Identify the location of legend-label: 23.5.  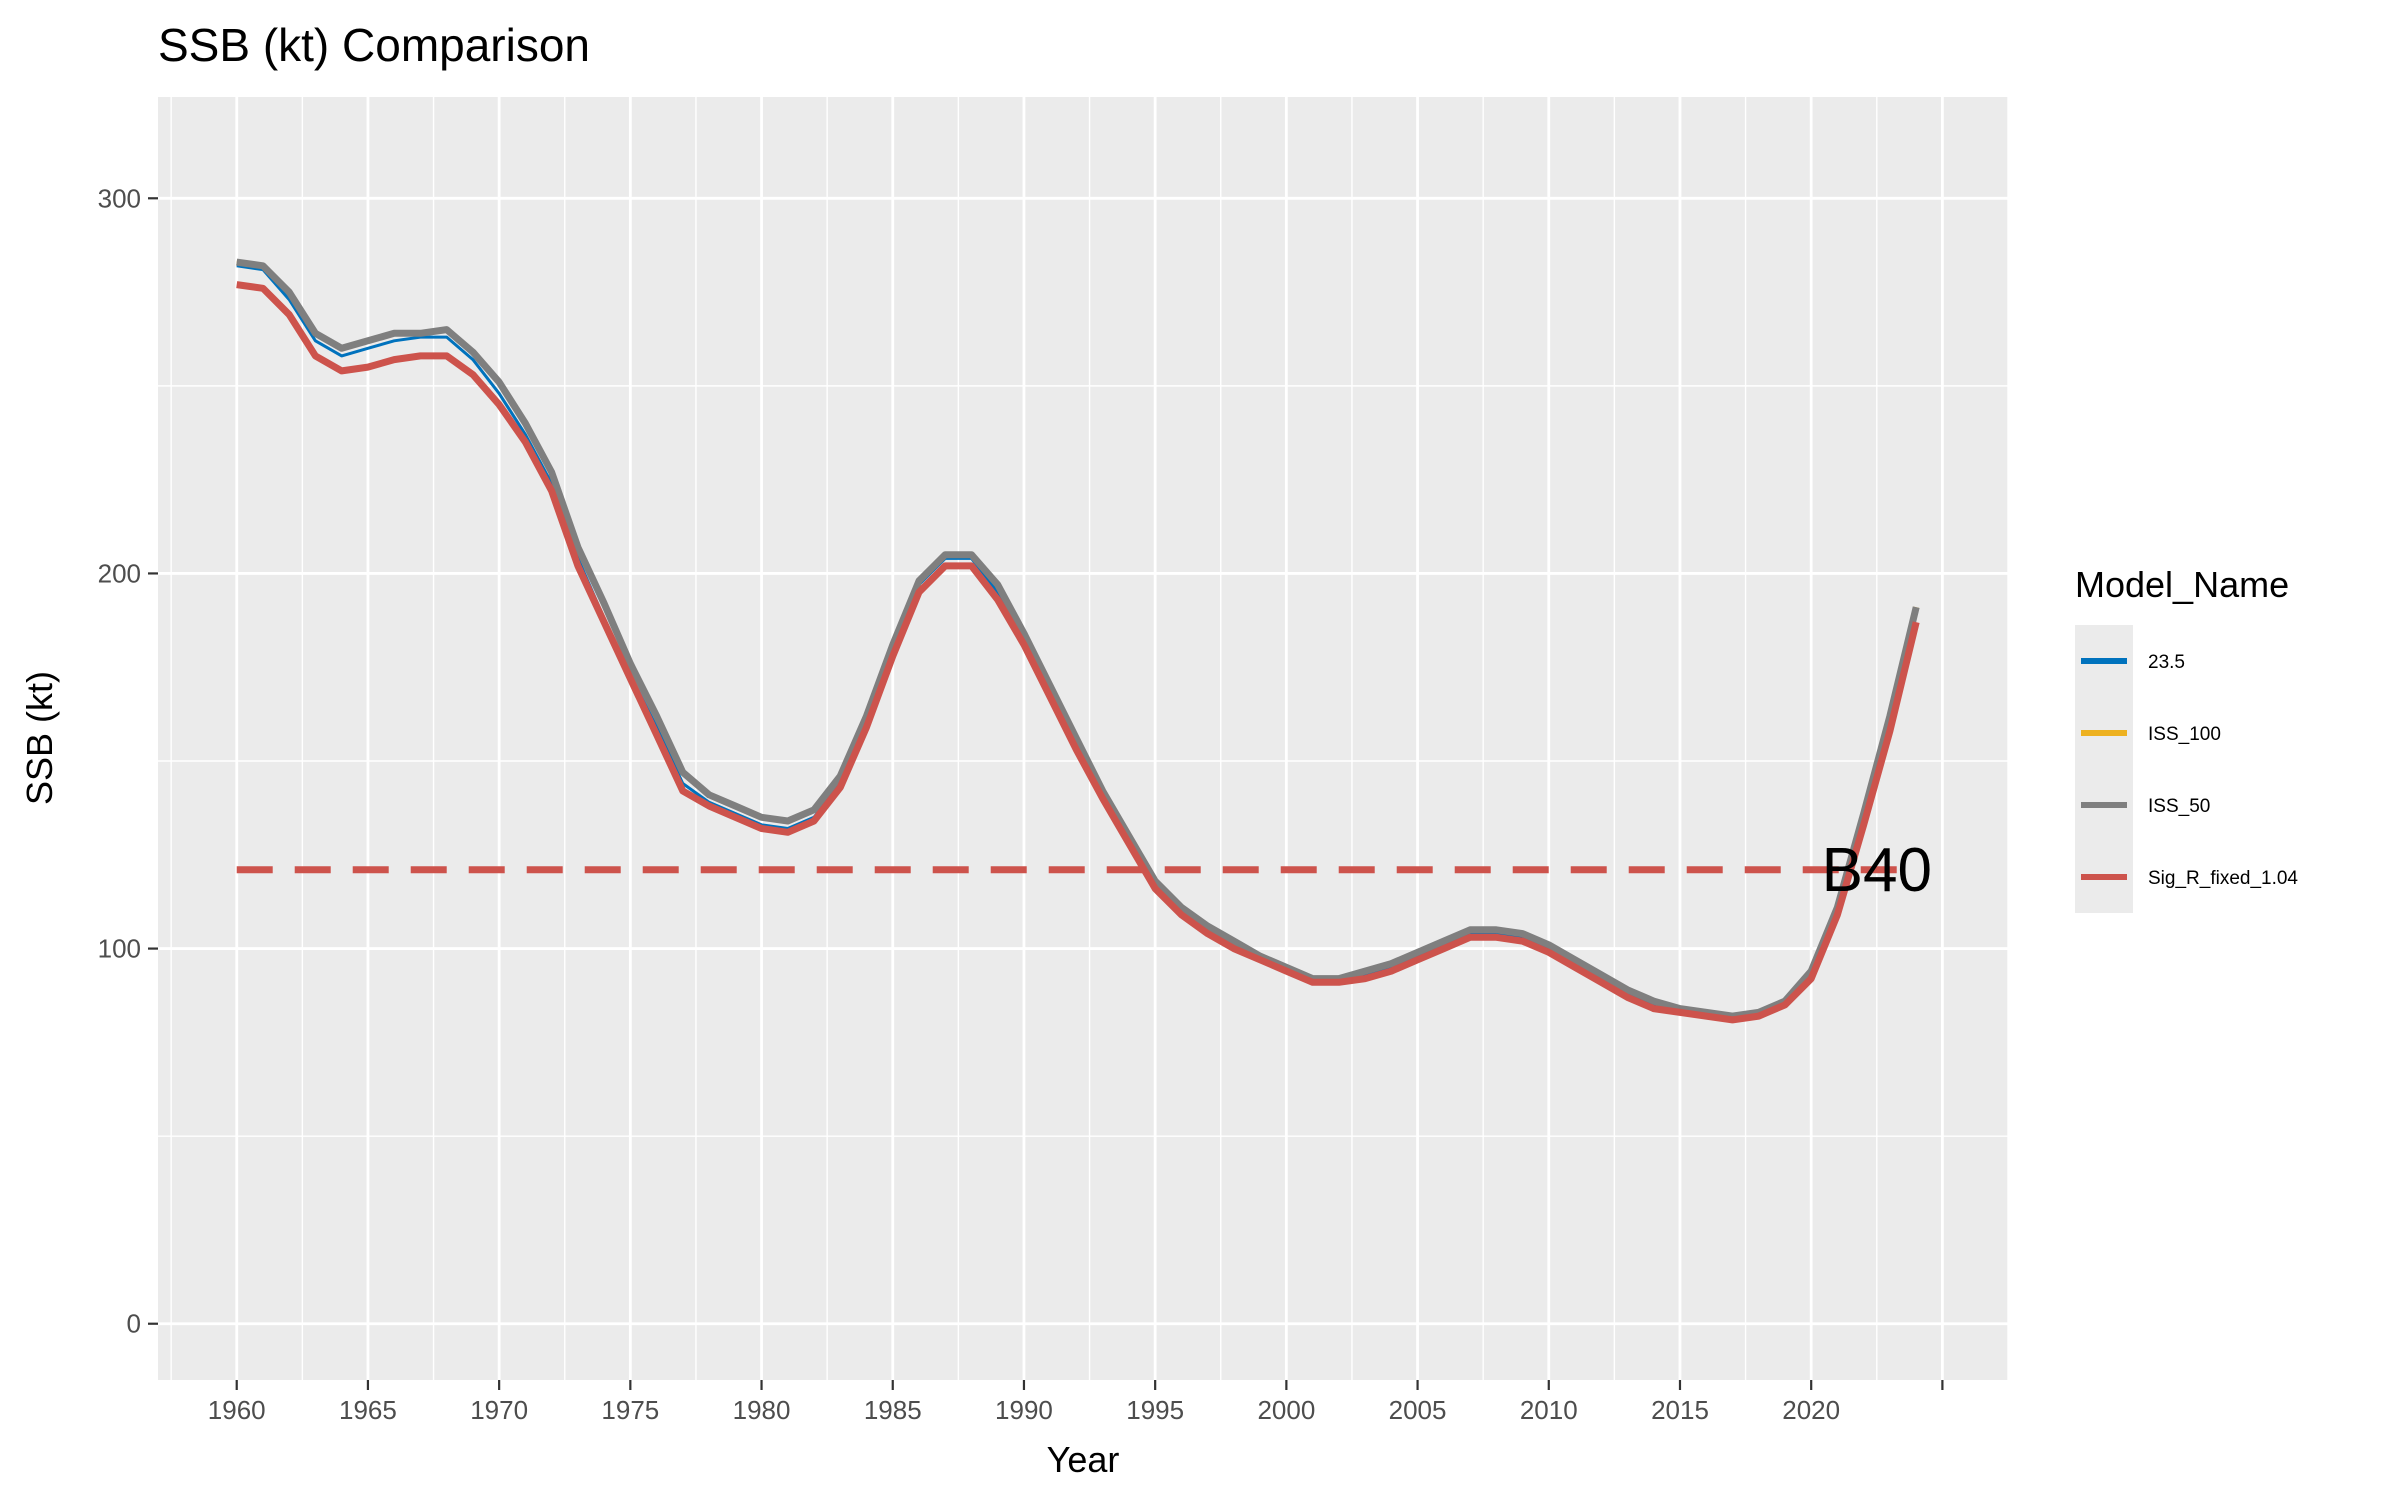
(2166, 662).